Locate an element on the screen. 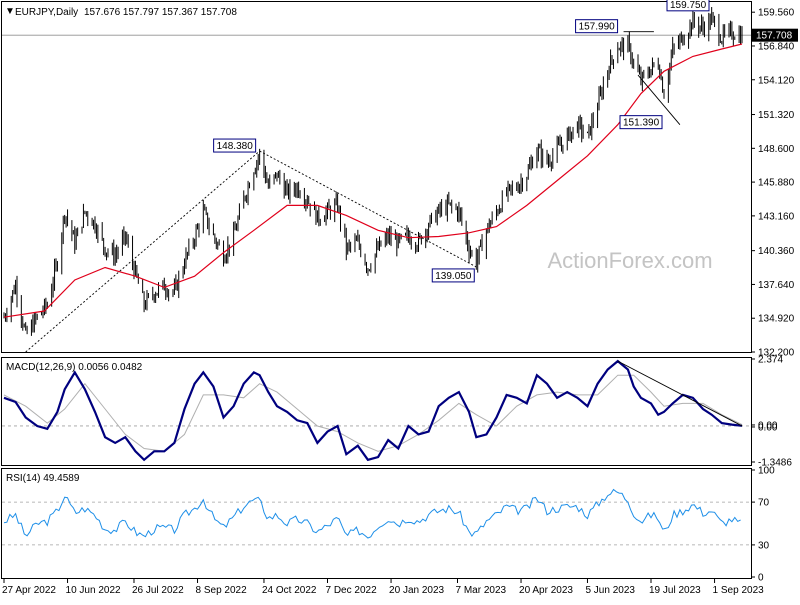 The width and height of the screenshot is (800, 605). time-tick-label: 7 Dec 2022 is located at coordinates (352, 590).